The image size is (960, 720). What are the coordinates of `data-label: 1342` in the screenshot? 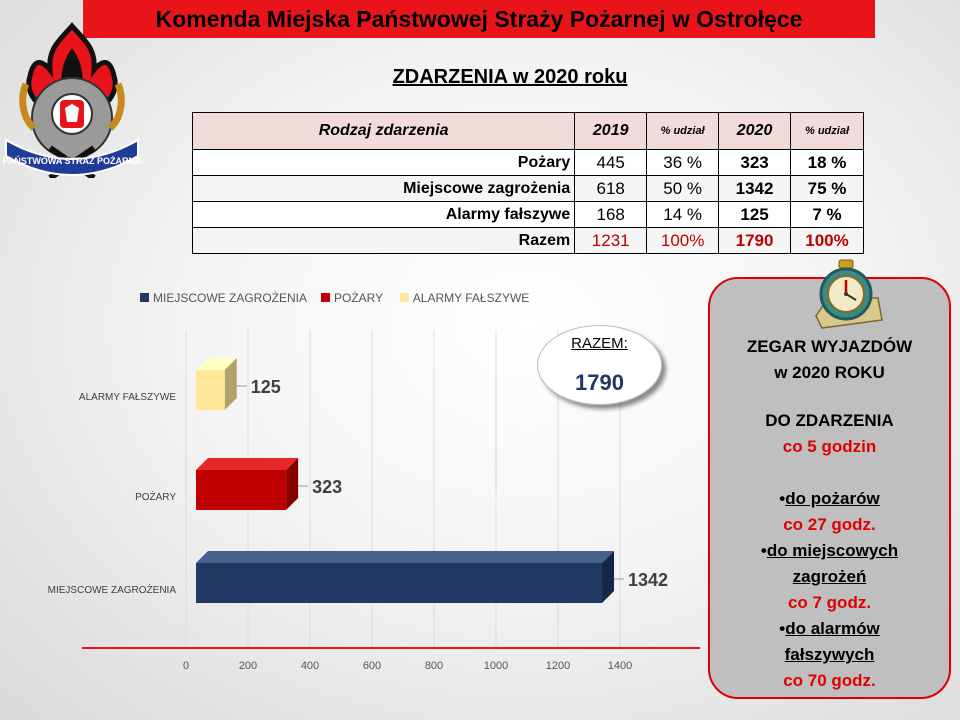 It's located at (648, 580).